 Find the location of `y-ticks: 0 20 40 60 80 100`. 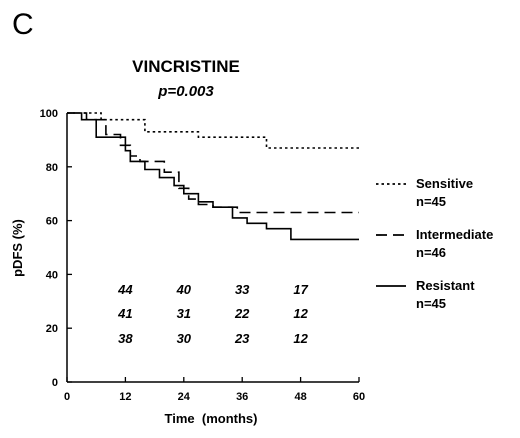

y-ticks: 0 20 40 60 80 100 is located at coordinates (56, 248).